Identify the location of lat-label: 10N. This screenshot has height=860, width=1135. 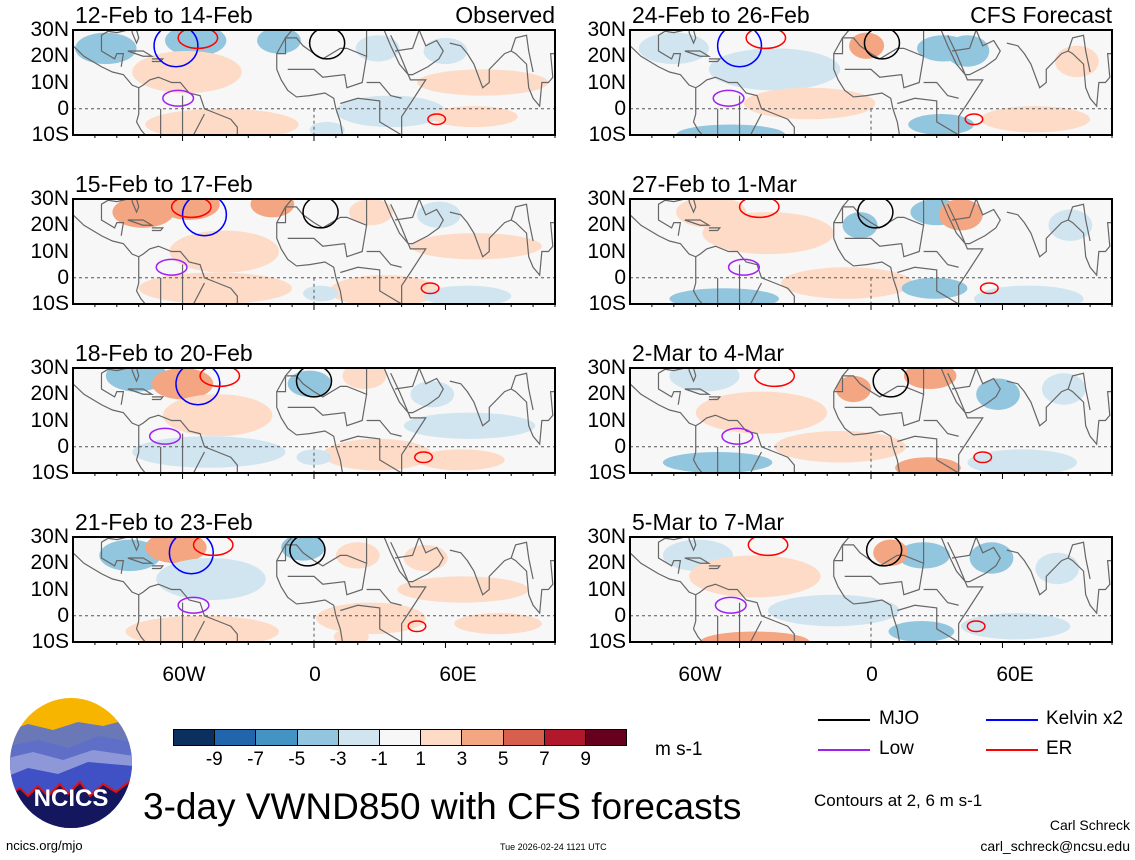
(606, 251).